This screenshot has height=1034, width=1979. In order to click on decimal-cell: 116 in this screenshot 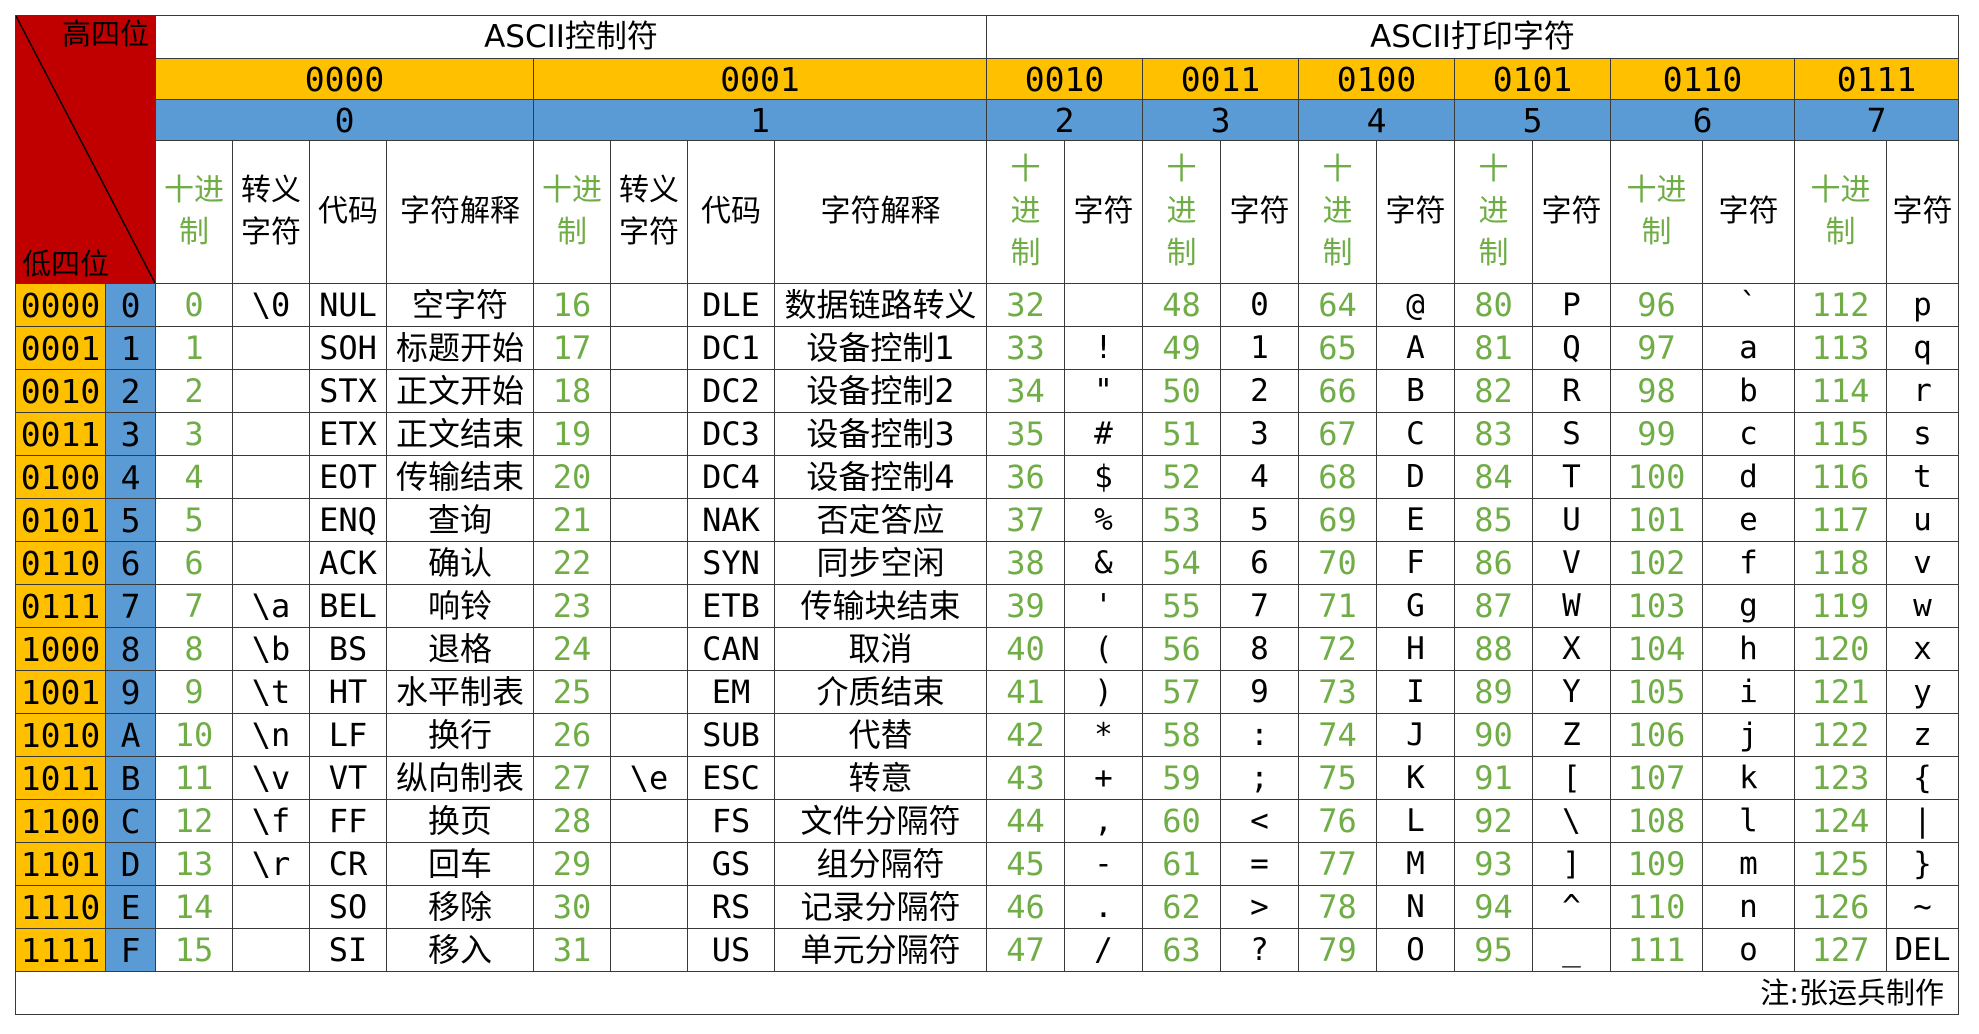, I will do `click(1840, 477)`.